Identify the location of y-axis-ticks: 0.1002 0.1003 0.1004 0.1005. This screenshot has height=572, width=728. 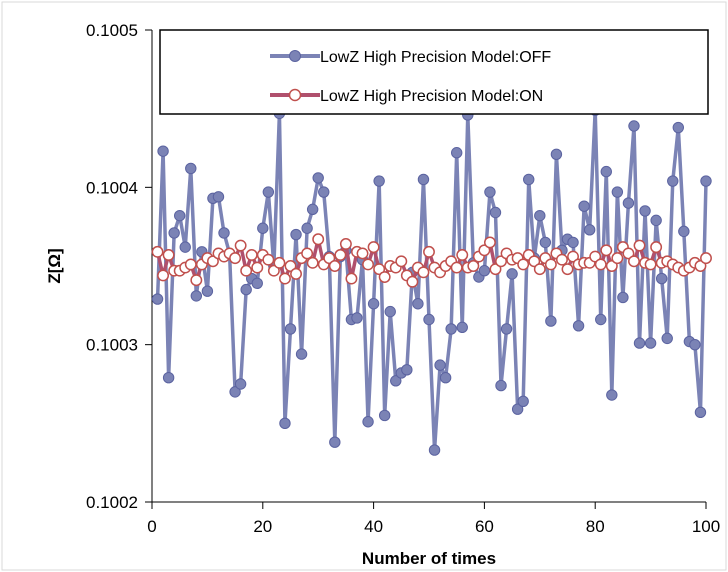
(119, 266).